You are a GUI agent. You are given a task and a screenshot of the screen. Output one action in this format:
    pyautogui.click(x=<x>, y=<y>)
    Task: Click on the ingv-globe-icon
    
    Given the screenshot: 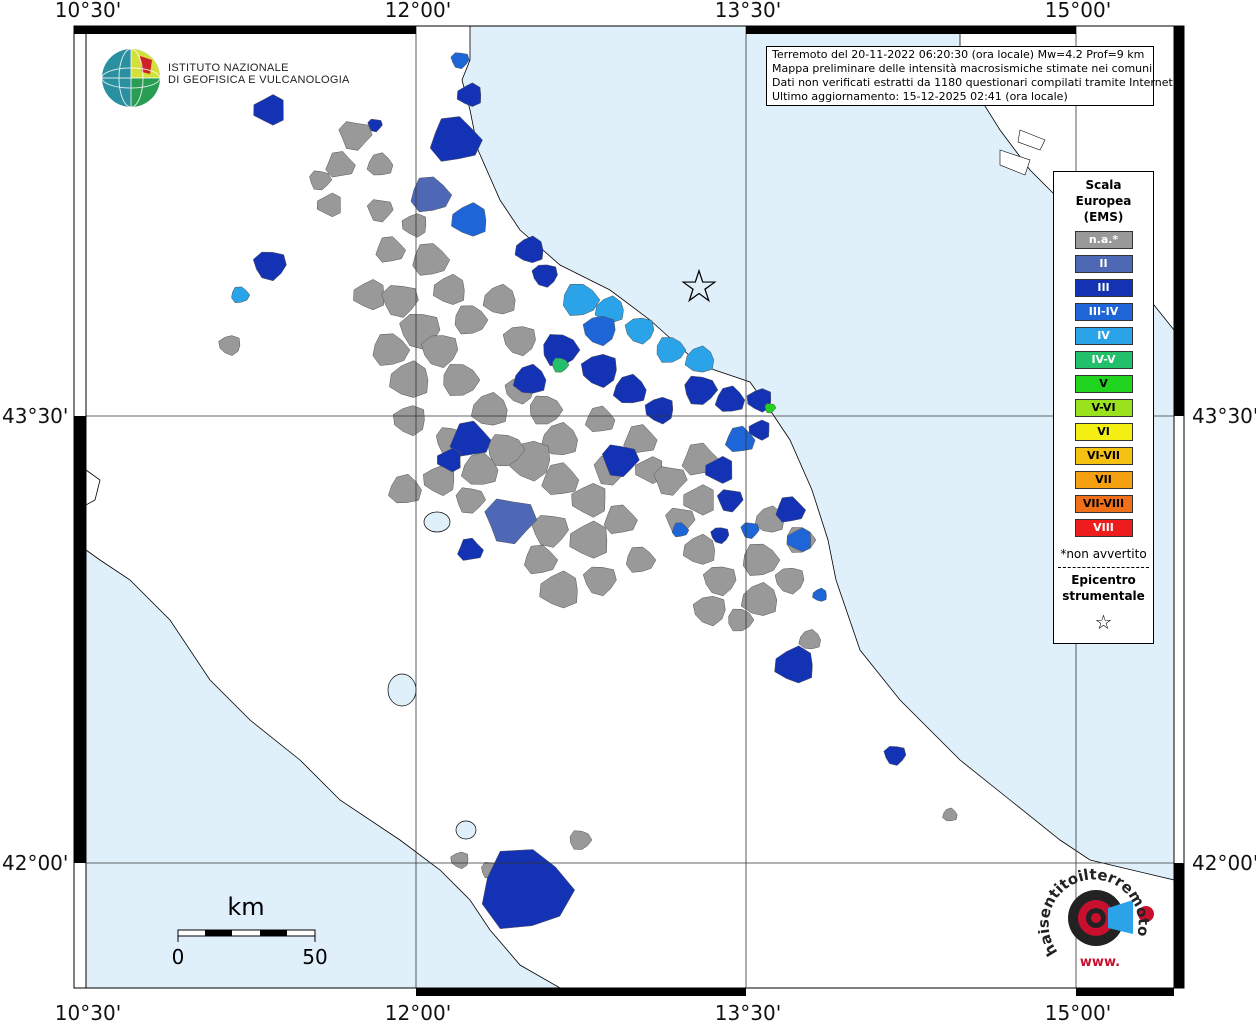 What is the action you would take?
    pyautogui.click(x=131, y=78)
    